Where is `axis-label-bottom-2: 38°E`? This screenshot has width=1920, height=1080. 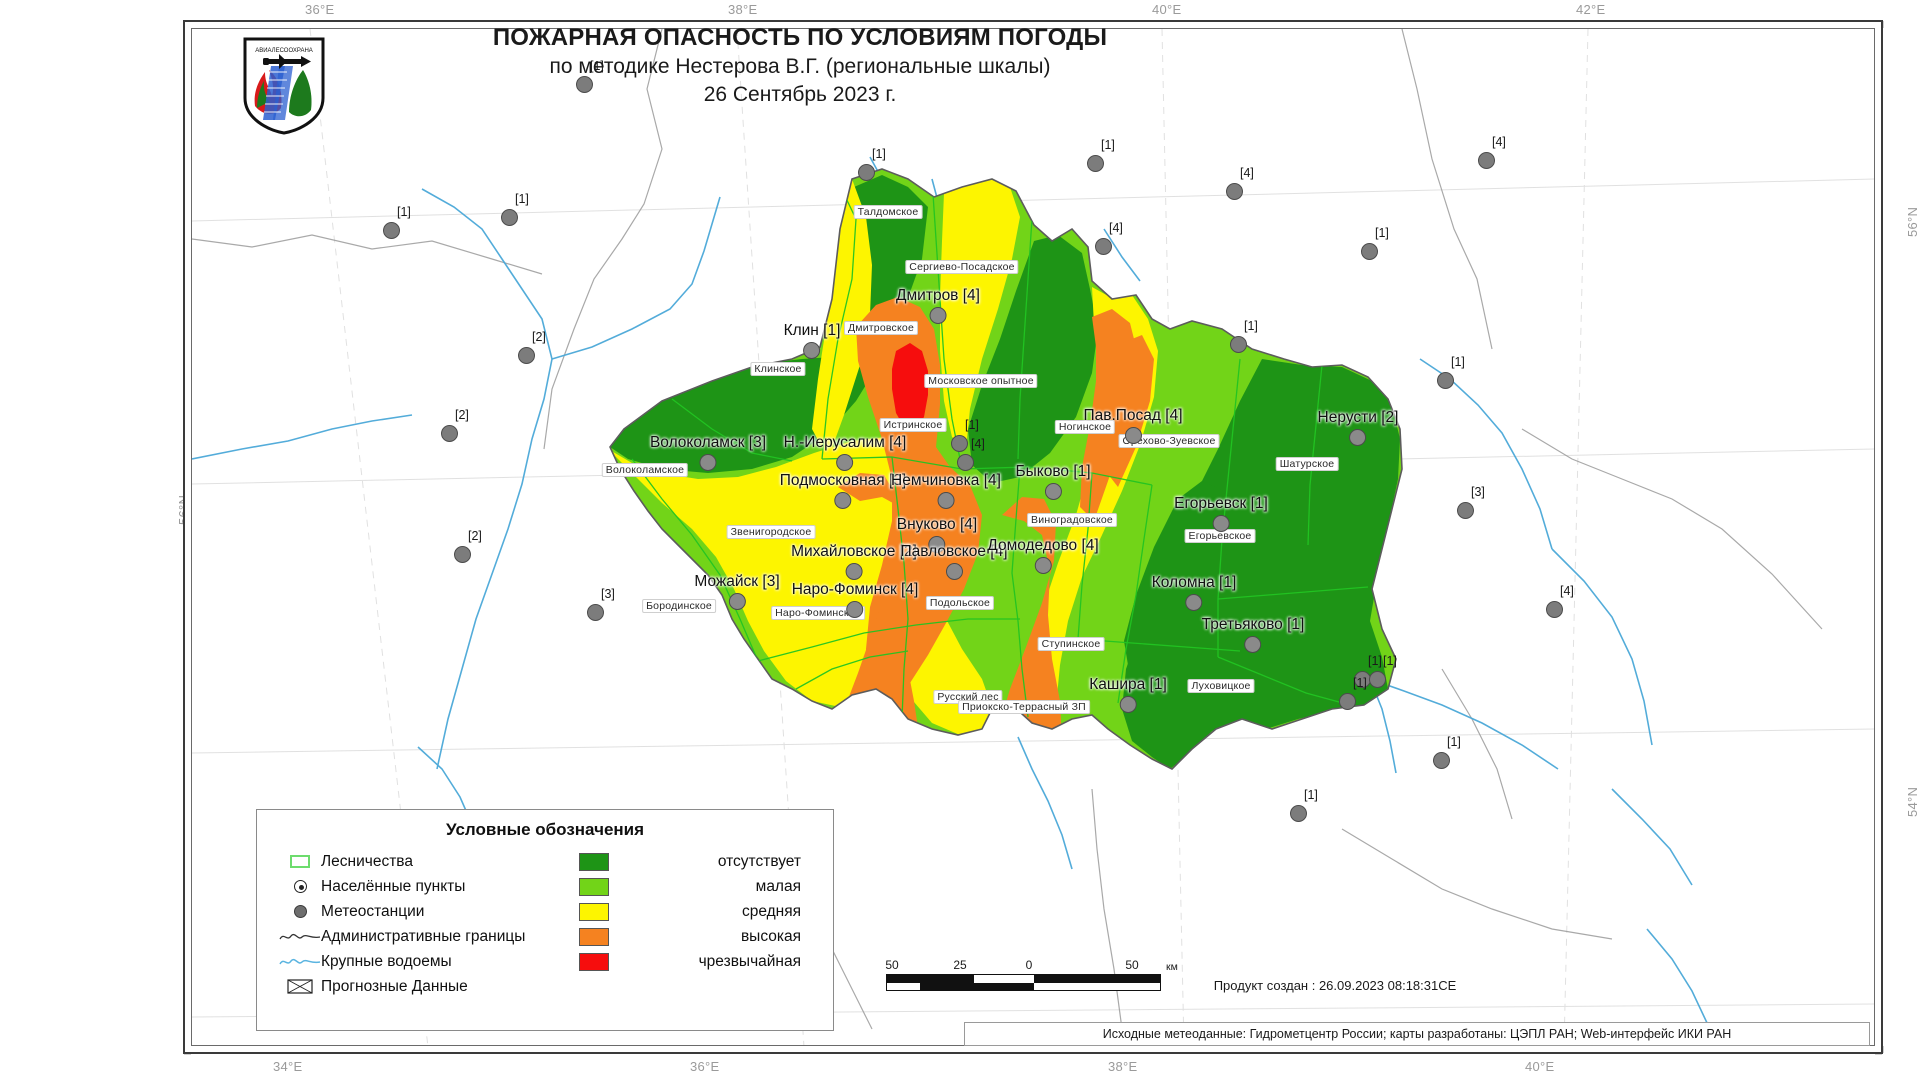
axis-label-bottom-2: 38°E is located at coordinates (1123, 1066).